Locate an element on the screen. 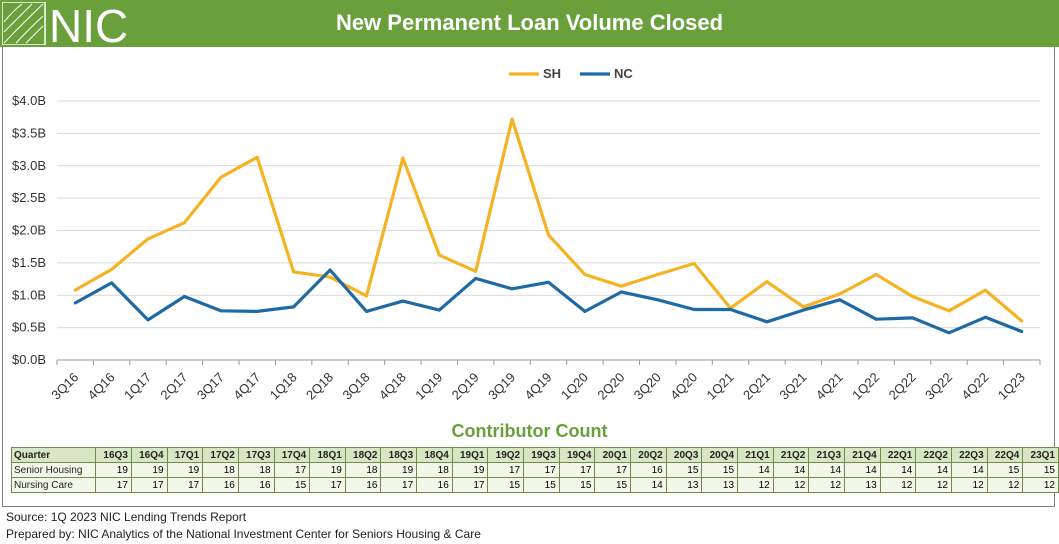 The height and width of the screenshot is (544, 1059). x-tick-label: 1Q22 is located at coordinates (865, 386).